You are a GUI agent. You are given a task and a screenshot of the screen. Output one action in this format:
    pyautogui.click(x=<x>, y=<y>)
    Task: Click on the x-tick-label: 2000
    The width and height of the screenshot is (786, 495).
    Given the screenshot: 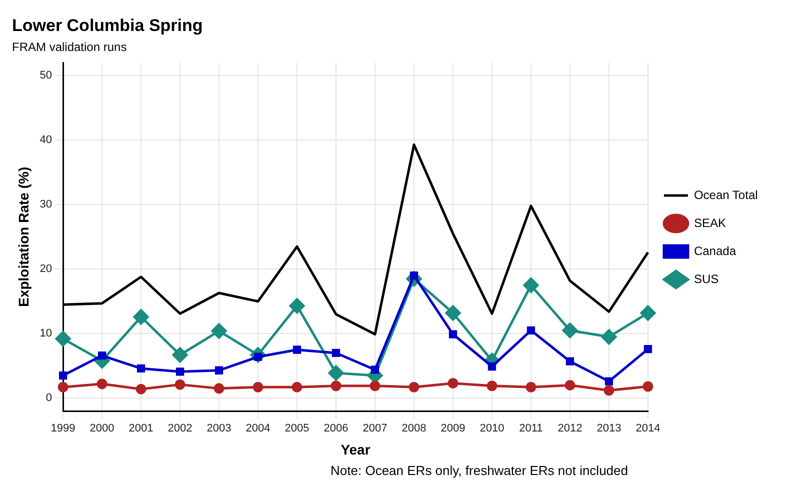 What is the action you would take?
    pyautogui.click(x=102, y=428)
    